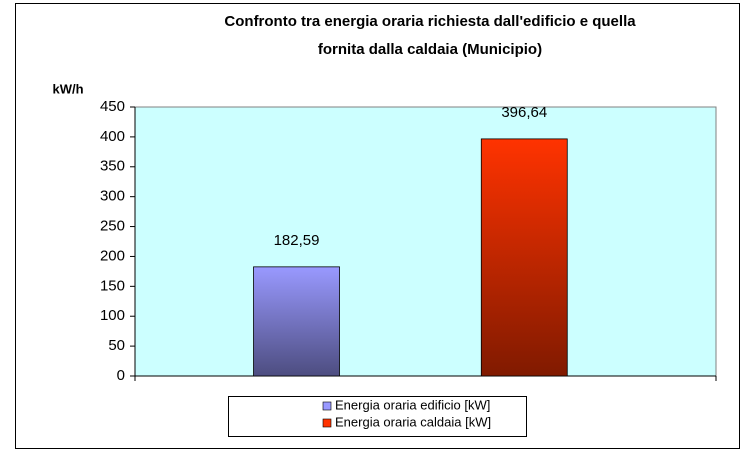 This screenshot has width=744, height=449. What do you see at coordinates (297, 240) in the screenshot?
I see `data-label: 182,59` at bounding box center [297, 240].